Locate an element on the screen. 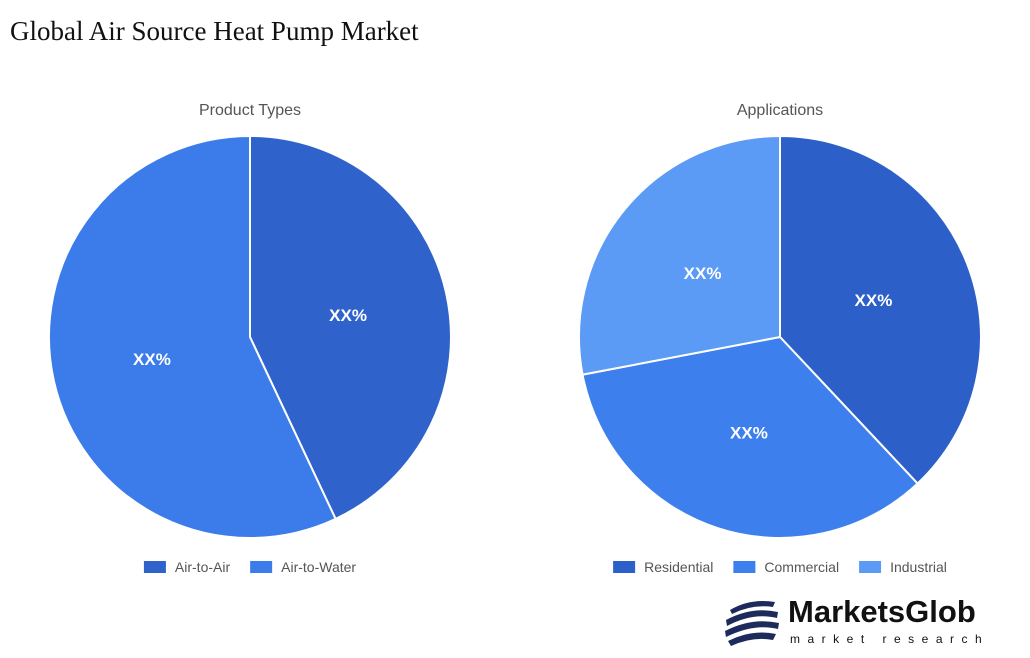 Image resolution: width=1030 pixels, height=658 pixels. legend: Residential Commercial Industrial is located at coordinates (780, 567).